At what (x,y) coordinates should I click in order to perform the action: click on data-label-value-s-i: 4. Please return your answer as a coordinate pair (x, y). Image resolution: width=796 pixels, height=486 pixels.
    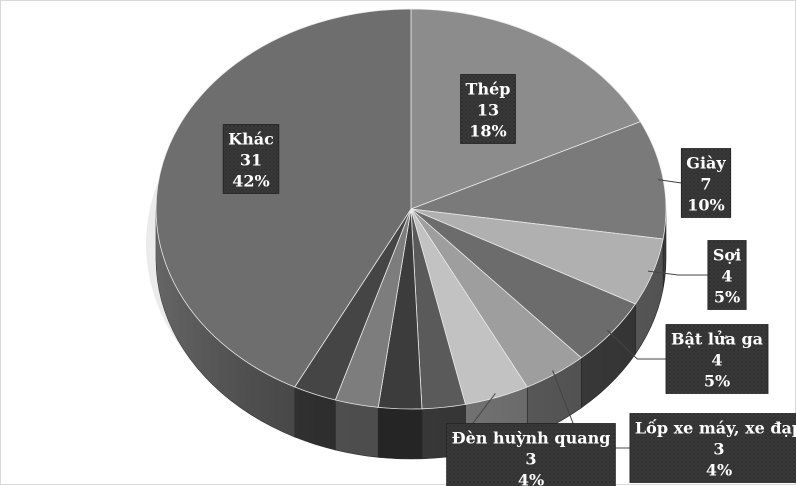
    Looking at the image, I should click on (726, 276).